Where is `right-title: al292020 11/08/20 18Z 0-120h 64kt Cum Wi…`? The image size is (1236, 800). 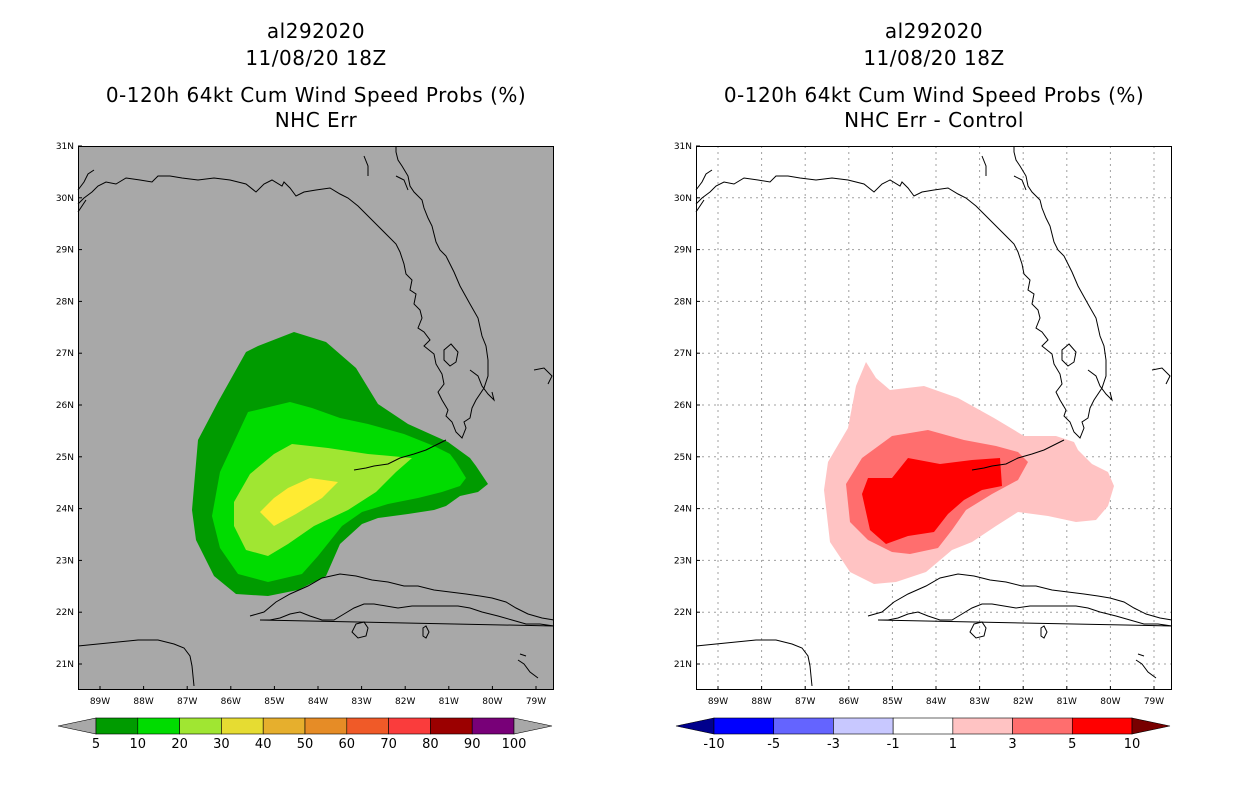 right-title: al292020 11/08/20 18Z 0-120h 64kt Cum Wi… is located at coordinates (934, 76).